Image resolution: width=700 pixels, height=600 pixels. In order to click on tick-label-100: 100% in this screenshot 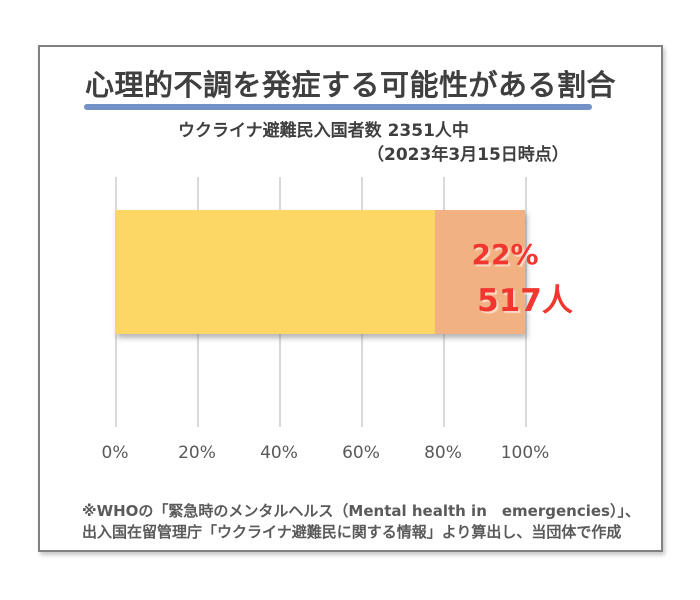, I will do `click(525, 453)`.